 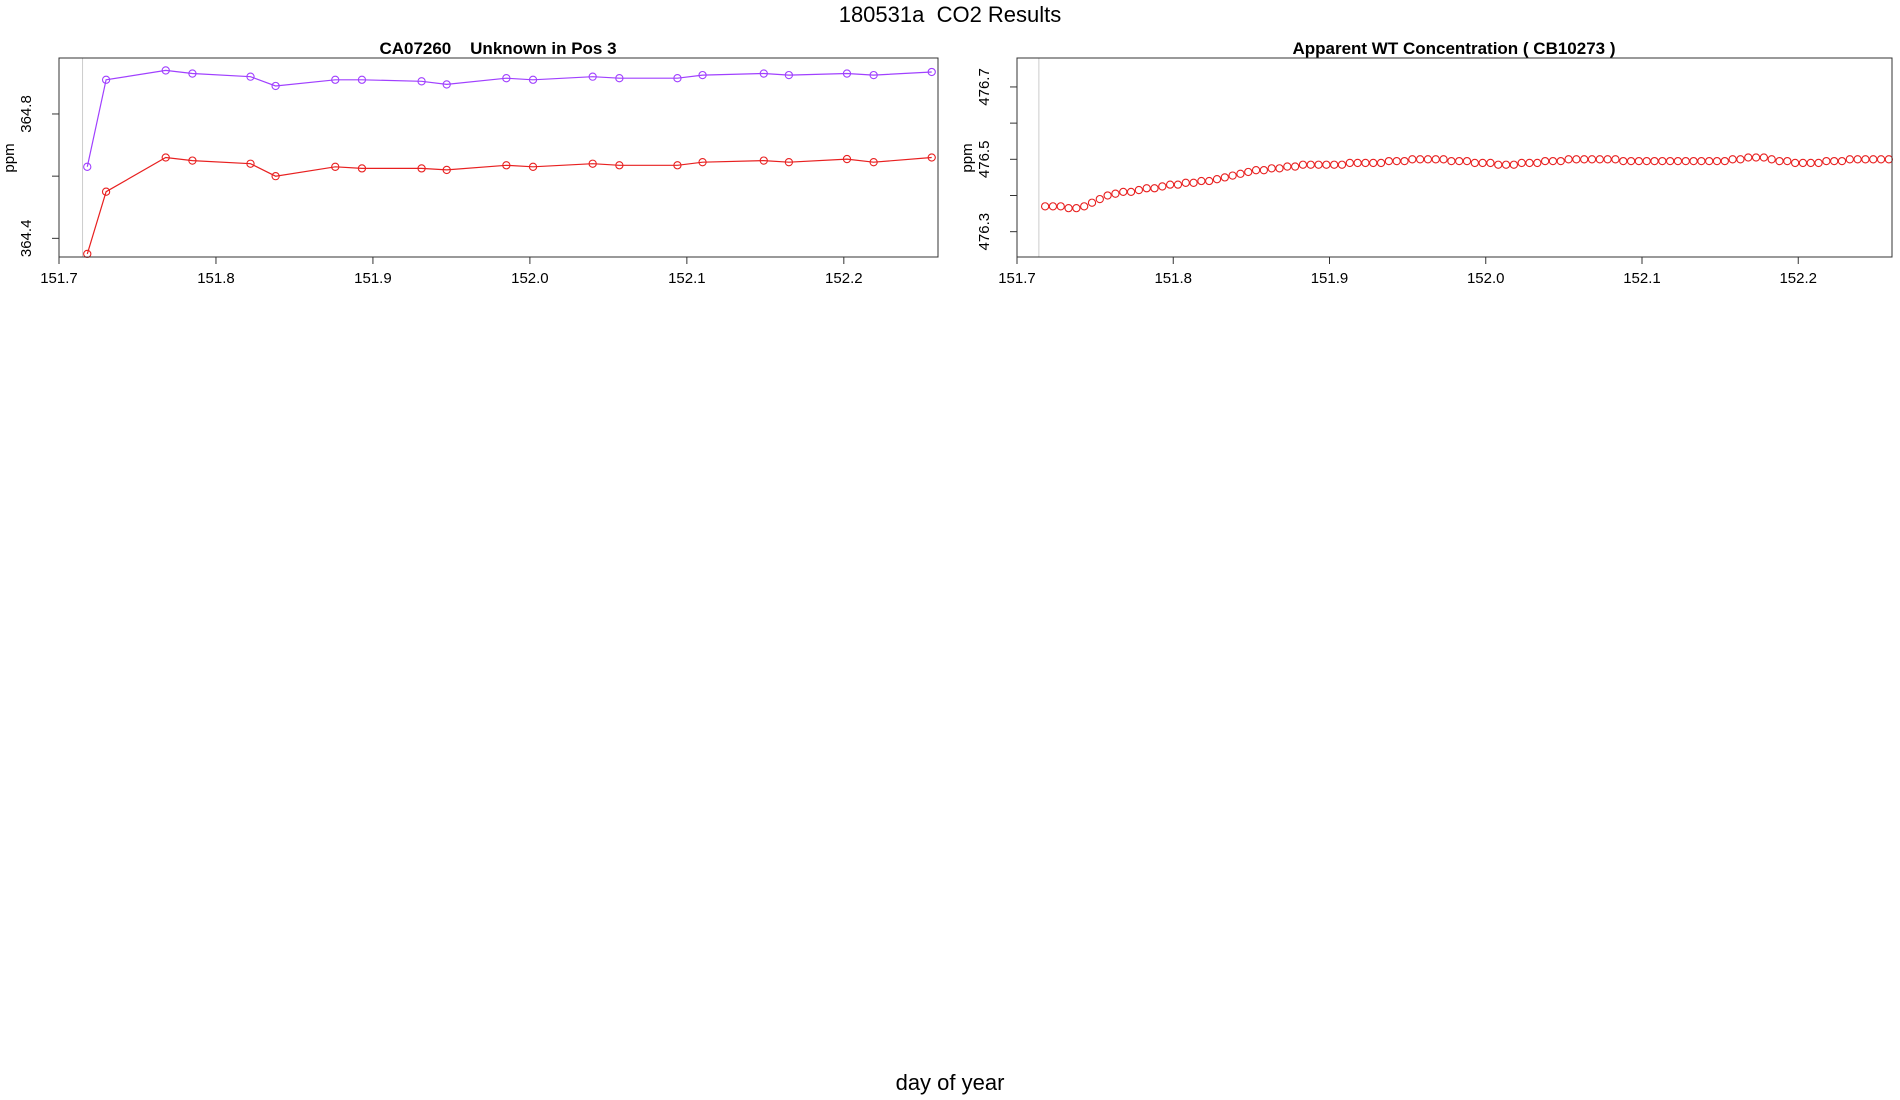 I want to click on x-tick-label: 151.8, so click(x=216, y=278).